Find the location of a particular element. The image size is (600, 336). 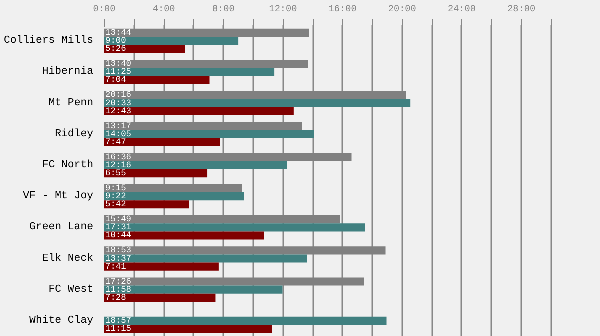

data-label: 18:57 is located at coordinates (119, 321).